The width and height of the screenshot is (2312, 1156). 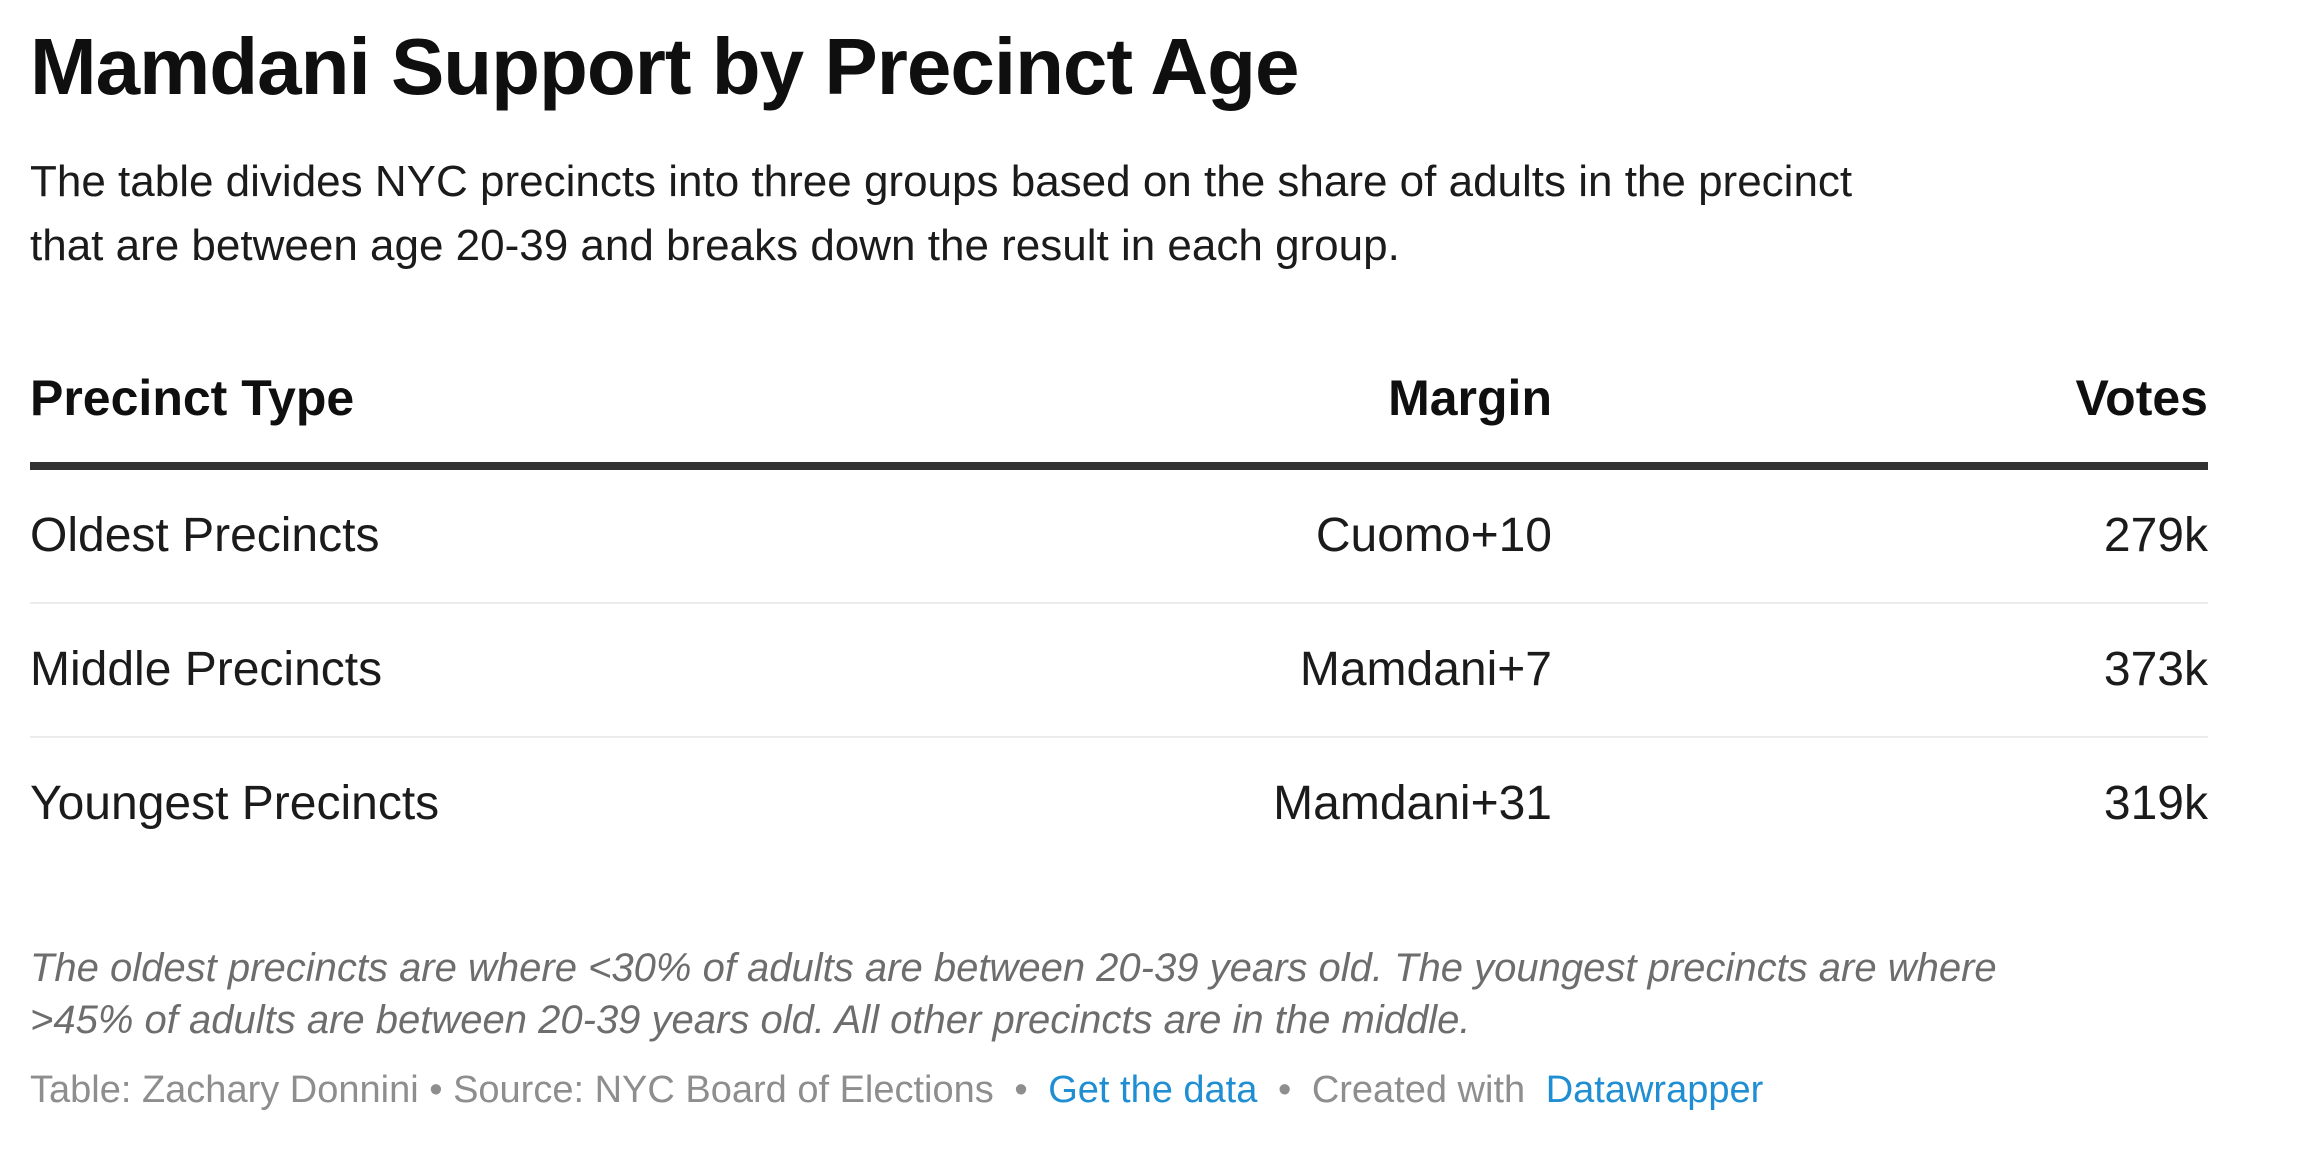 I want to click on chart-title: Mamdani Support by Precinct Age, so click(x=664, y=66).